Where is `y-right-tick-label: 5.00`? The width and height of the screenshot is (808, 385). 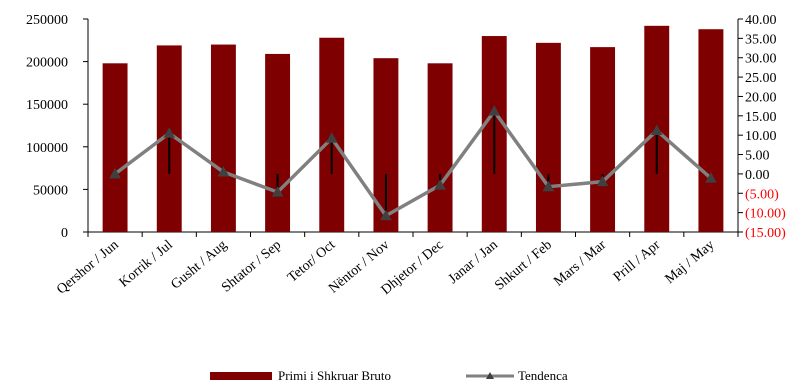 y-right-tick-label: 5.00 is located at coordinates (757, 156).